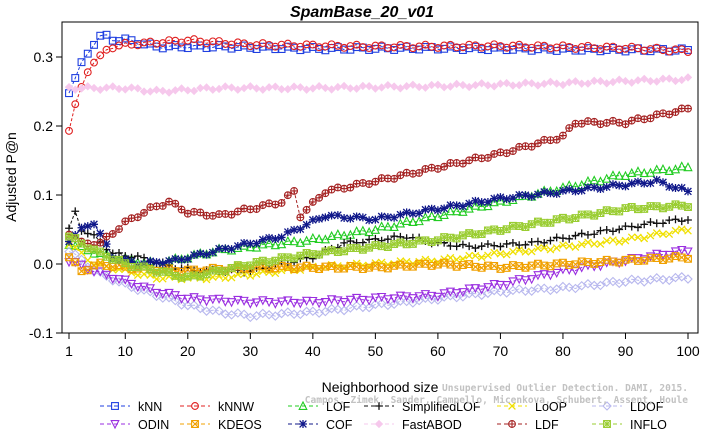 This screenshot has width=702, height=434. Describe the element at coordinates (137, 45) in the screenshot. I see `data-point-knnw` at that location.